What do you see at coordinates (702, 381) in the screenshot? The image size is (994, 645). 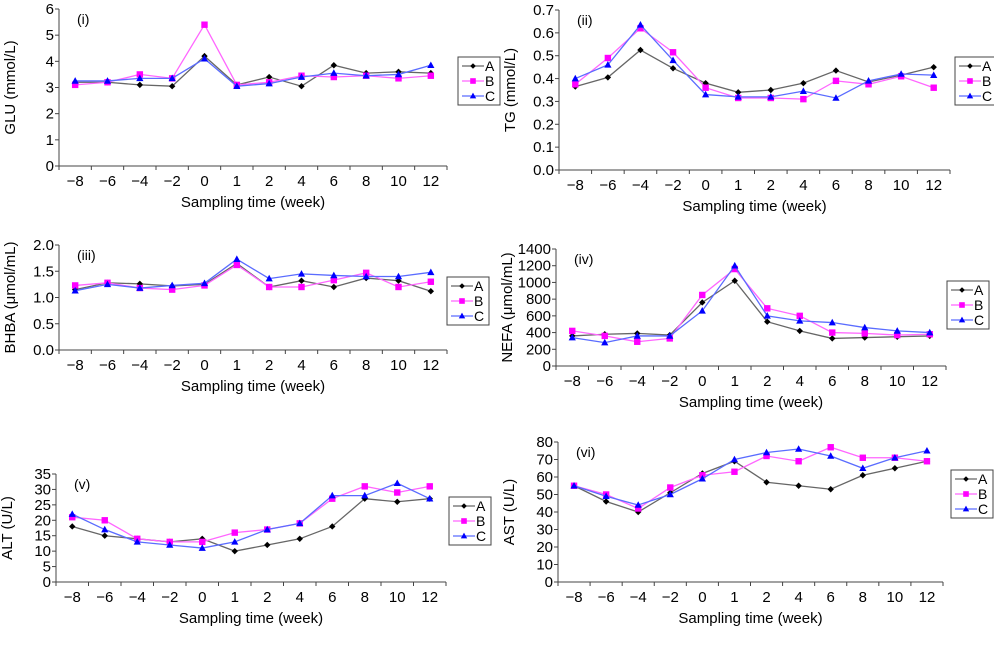 I see `x-tick-label: 0` at bounding box center [702, 381].